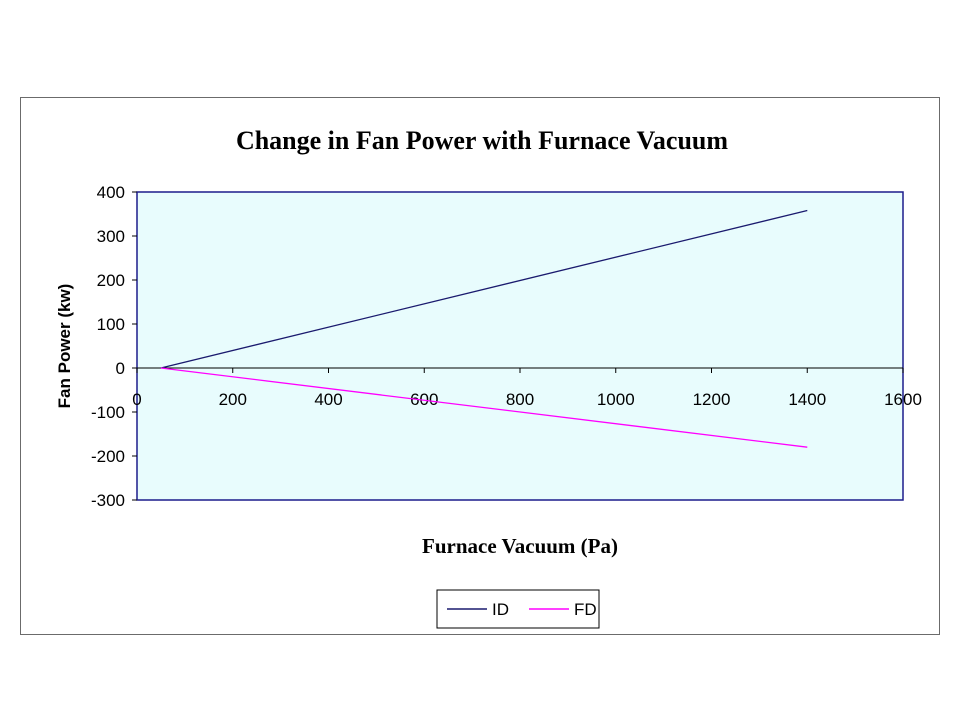  What do you see at coordinates (111, 324) in the screenshot?
I see `y-tick-label: 100` at bounding box center [111, 324].